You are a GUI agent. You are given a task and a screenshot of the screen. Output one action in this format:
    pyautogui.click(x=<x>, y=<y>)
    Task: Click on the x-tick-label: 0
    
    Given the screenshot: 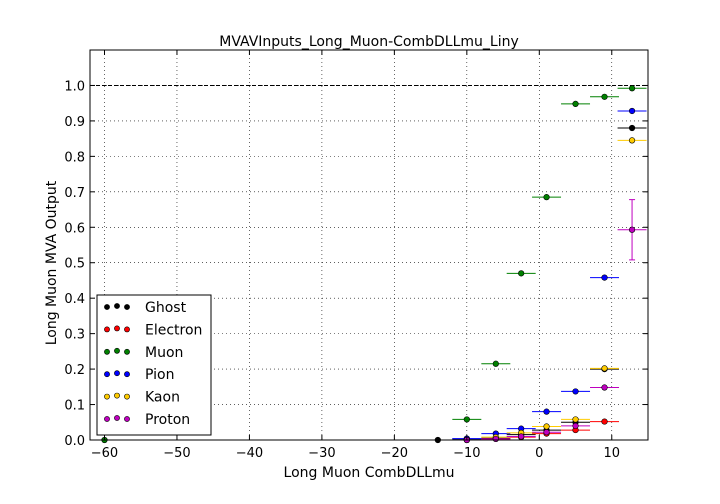 What is the action you would take?
    pyautogui.click(x=539, y=453)
    